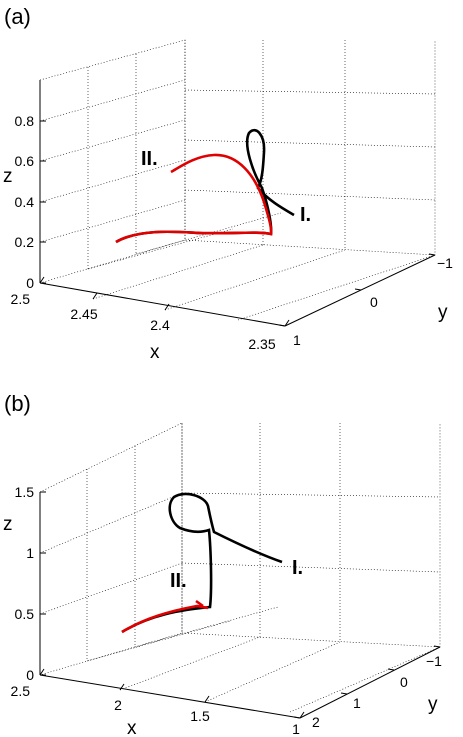 This screenshot has height=737, width=463. I want to click on panel-a-series-I, so click(205, 186).